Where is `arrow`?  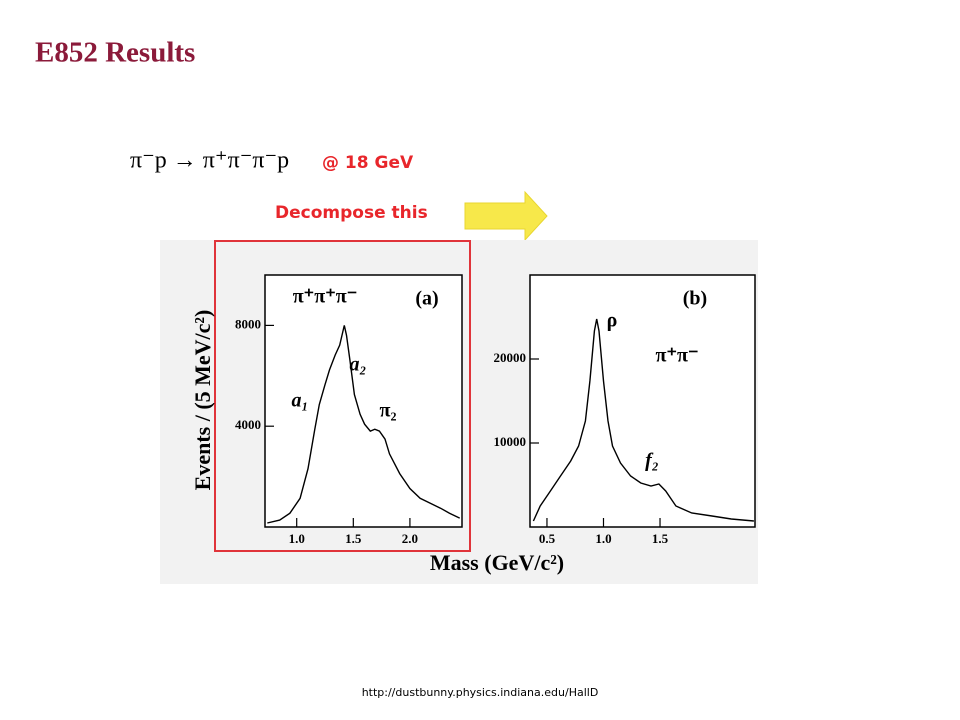
arrow is located at coordinates (506, 216).